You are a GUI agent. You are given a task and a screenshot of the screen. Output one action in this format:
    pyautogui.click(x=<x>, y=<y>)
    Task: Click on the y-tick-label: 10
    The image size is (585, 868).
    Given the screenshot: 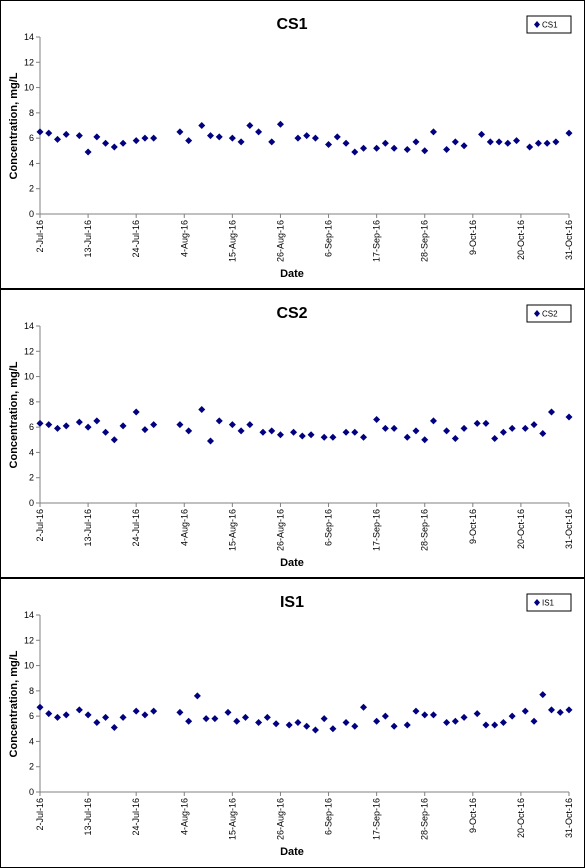 What is the action you would take?
    pyautogui.click(x=29, y=377)
    